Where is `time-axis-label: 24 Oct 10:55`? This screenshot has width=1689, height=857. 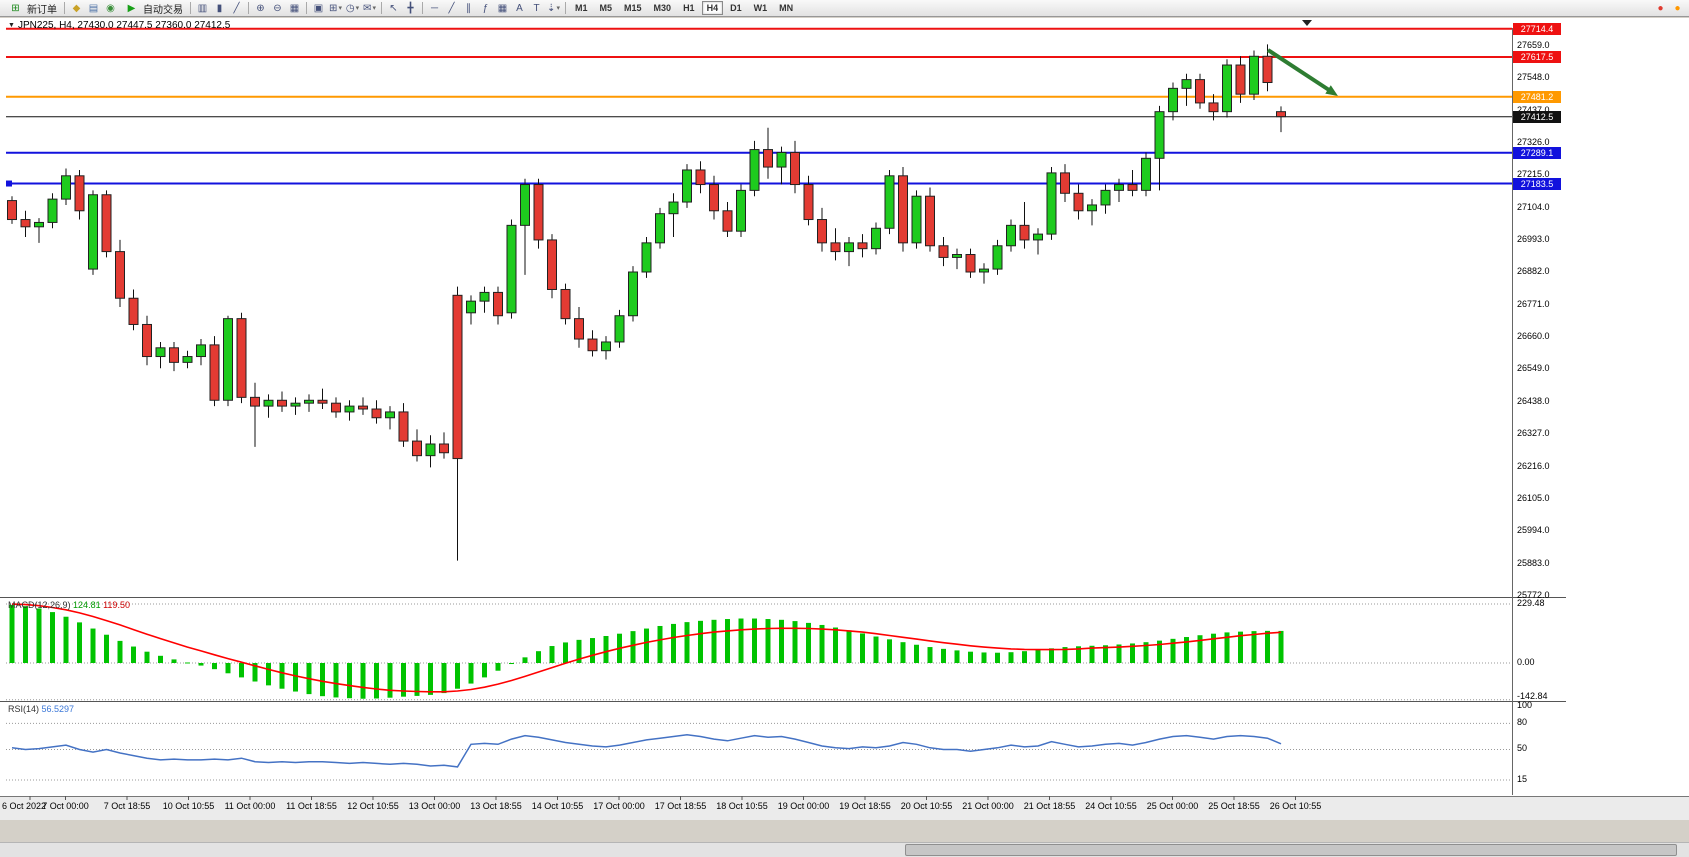
time-axis-label: 24 Oct 10:55 is located at coordinates (1111, 806).